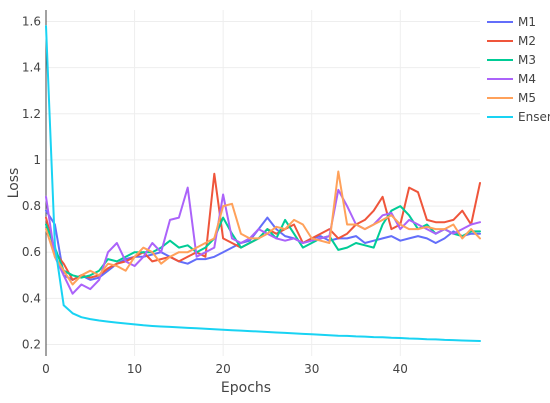 The image size is (550, 403). What do you see at coordinates (527, 22) in the screenshot?
I see `legend-label: M1` at bounding box center [527, 22].